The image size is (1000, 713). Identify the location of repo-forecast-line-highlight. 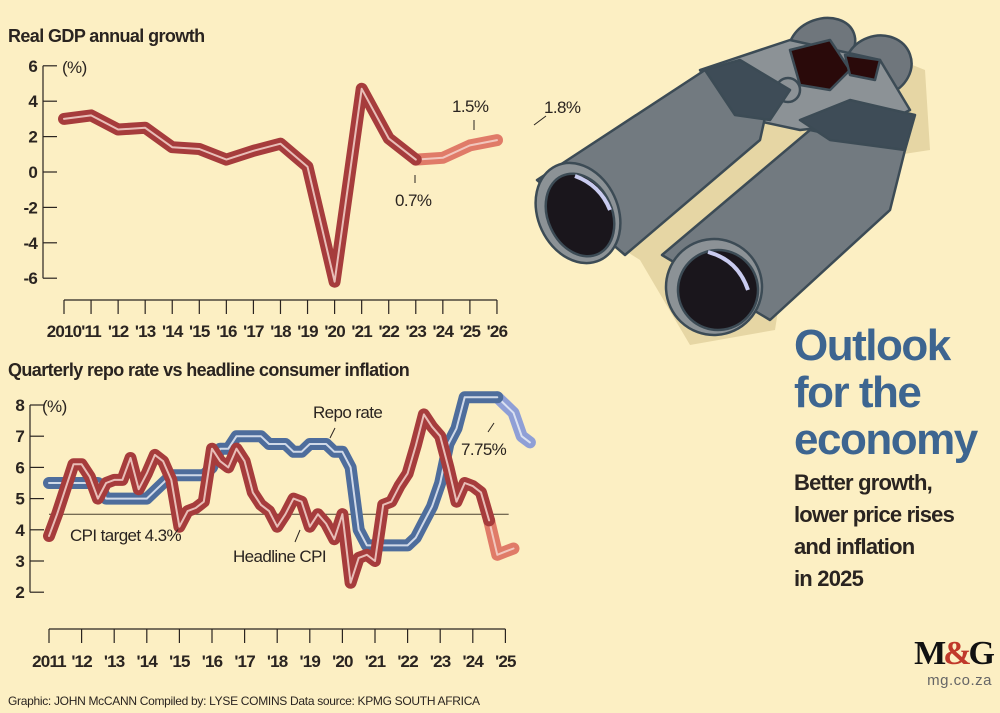
(513, 420).